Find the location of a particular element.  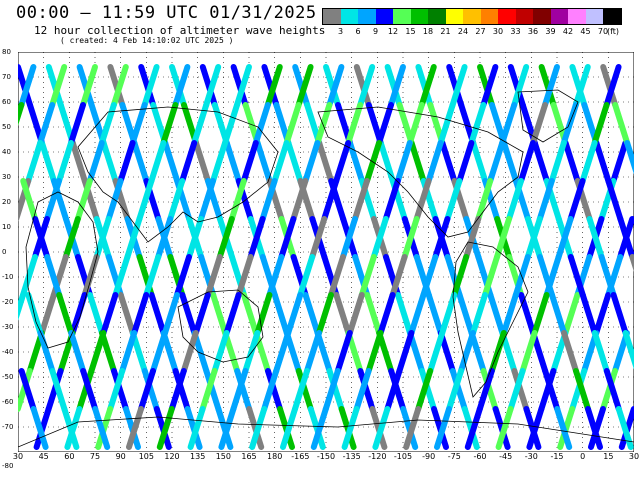

colorbar-unit: (ft) is located at coordinates (613, 31).